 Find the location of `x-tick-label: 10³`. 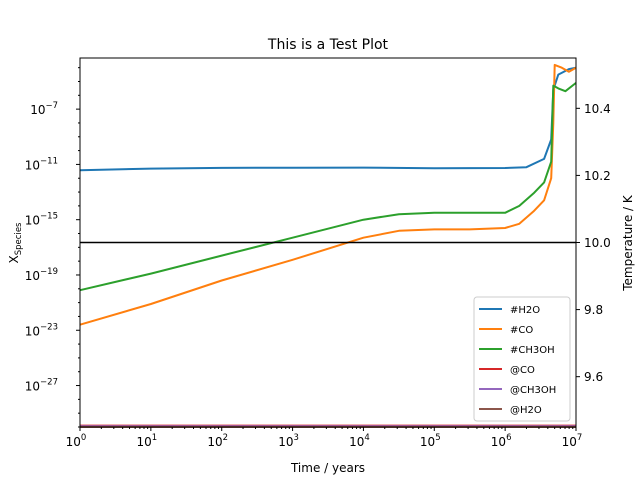

x-tick-label: 10³ is located at coordinates (288, 441).